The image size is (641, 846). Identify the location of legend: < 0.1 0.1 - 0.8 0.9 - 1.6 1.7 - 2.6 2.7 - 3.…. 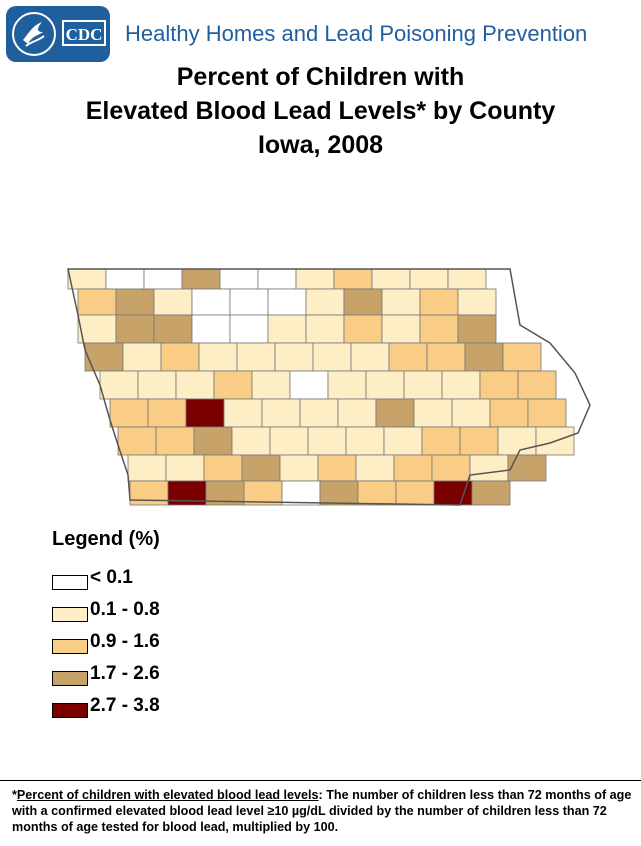
(106, 642).